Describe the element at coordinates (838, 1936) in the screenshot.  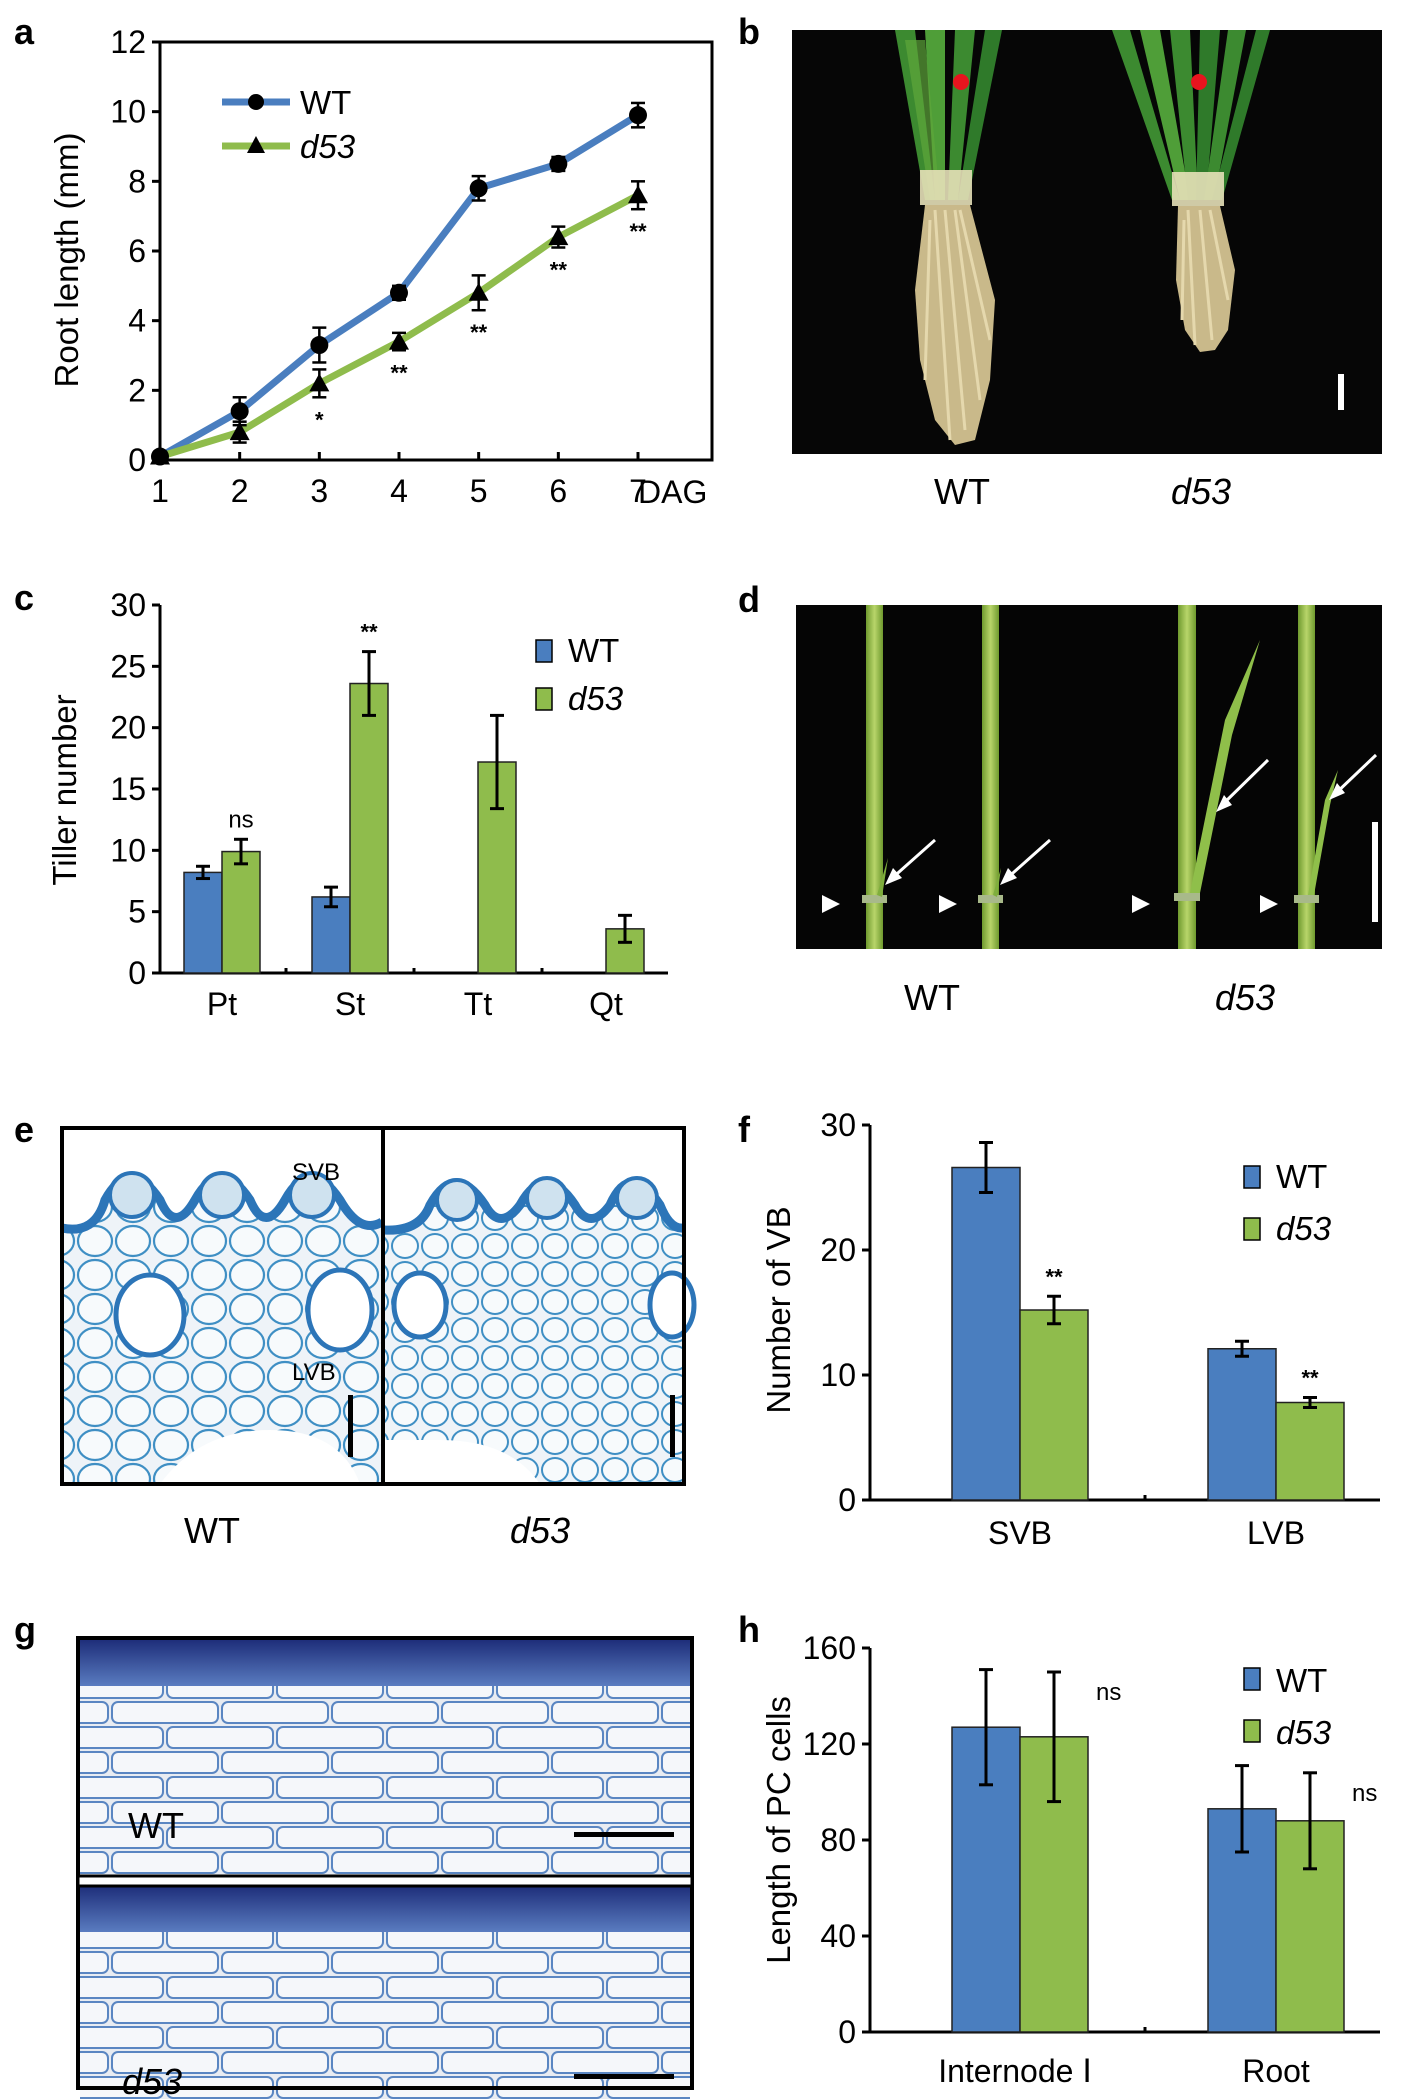
I see `panel-h-y-tick-label: 40` at that location.